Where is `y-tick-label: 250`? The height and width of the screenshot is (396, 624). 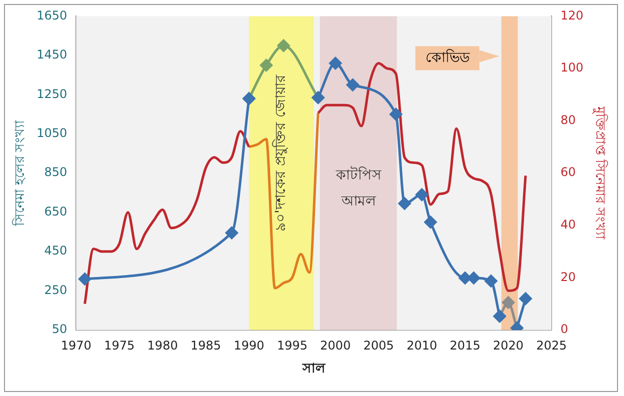 y-tick-label: 250 is located at coordinates (56, 289).